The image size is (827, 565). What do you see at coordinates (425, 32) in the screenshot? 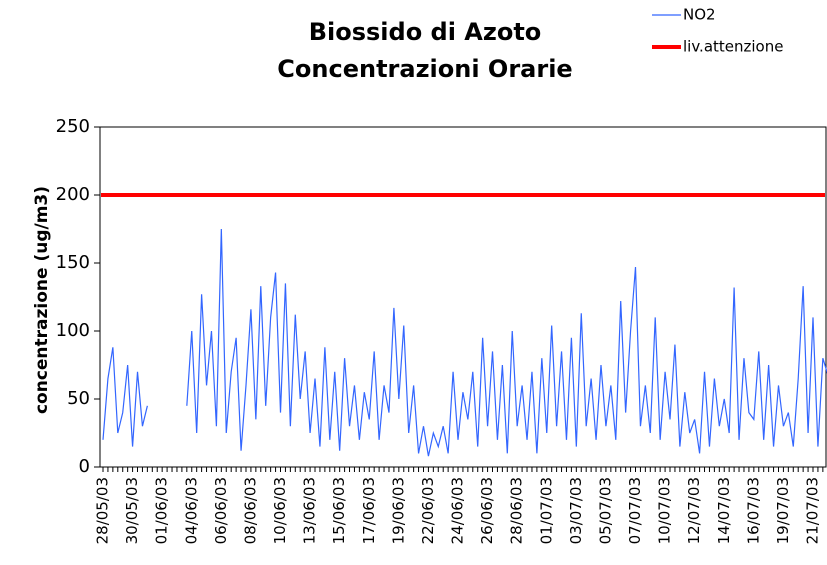
I see `chart-title: Biossido di Azoto` at bounding box center [425, 32].